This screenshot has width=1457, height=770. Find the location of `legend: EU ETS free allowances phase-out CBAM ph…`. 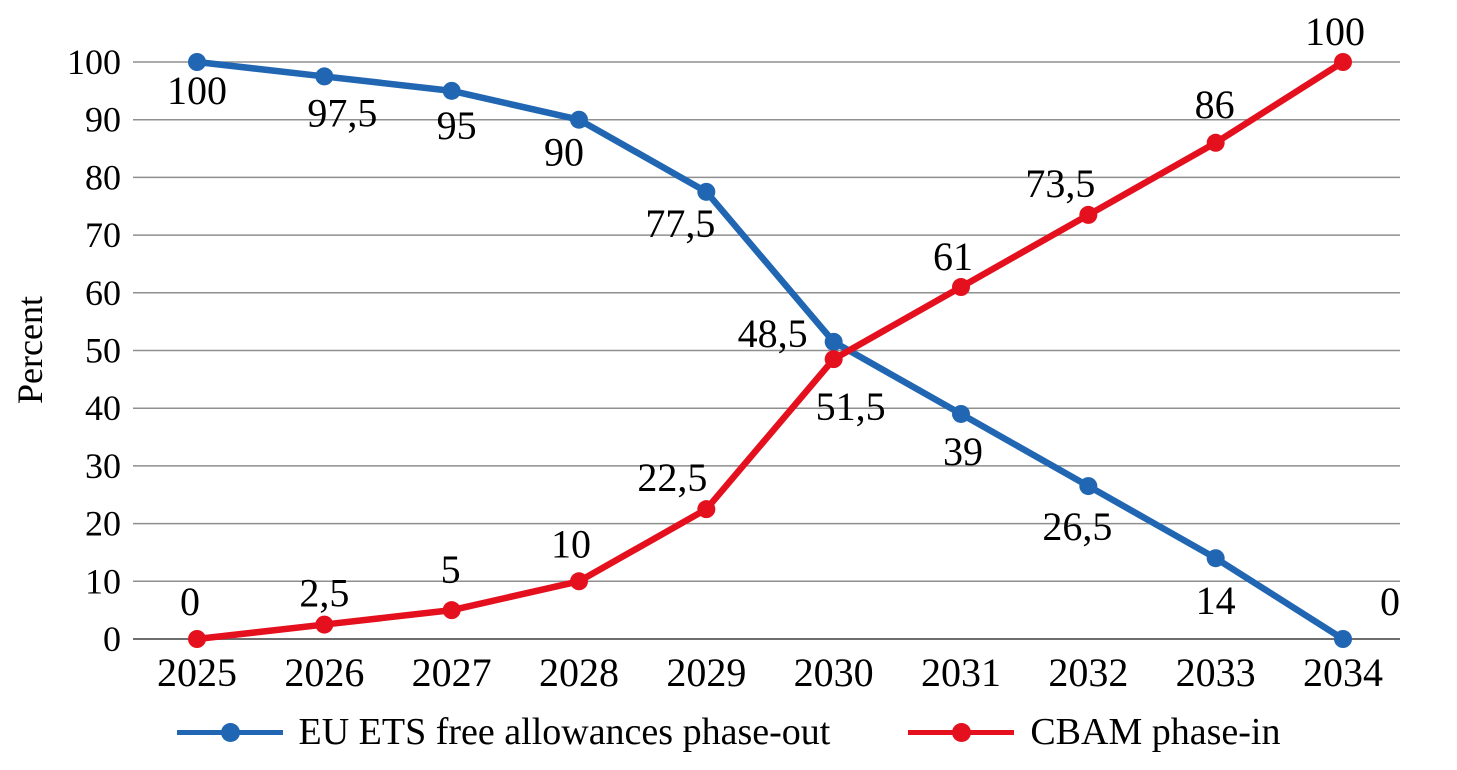

legend: EU ETS free allowances phase-out CBAM ph… is located at coordinates (728, 733).